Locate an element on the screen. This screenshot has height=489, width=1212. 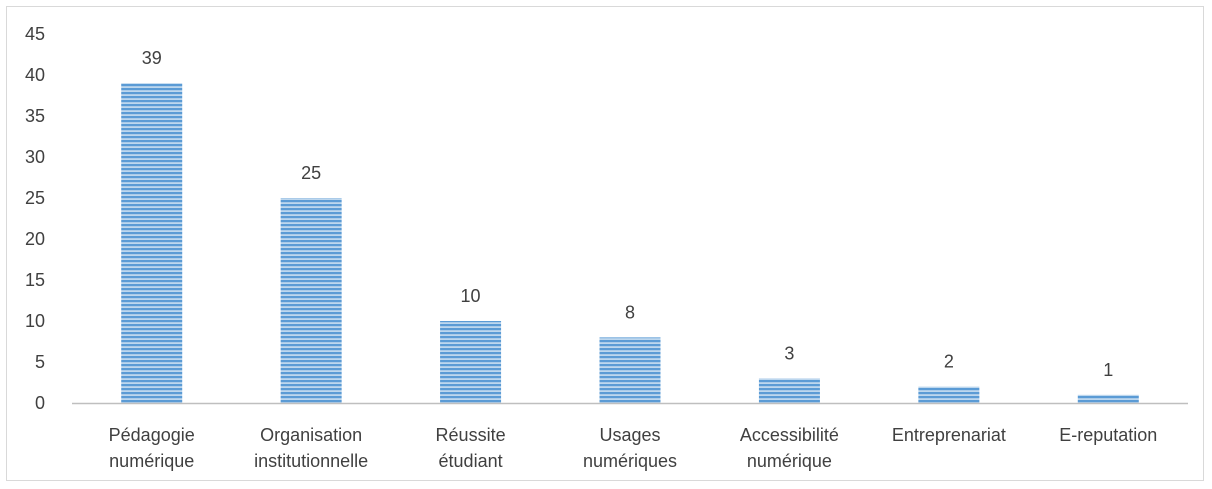
category-label: Organisation is located at coordinates (311, 435).